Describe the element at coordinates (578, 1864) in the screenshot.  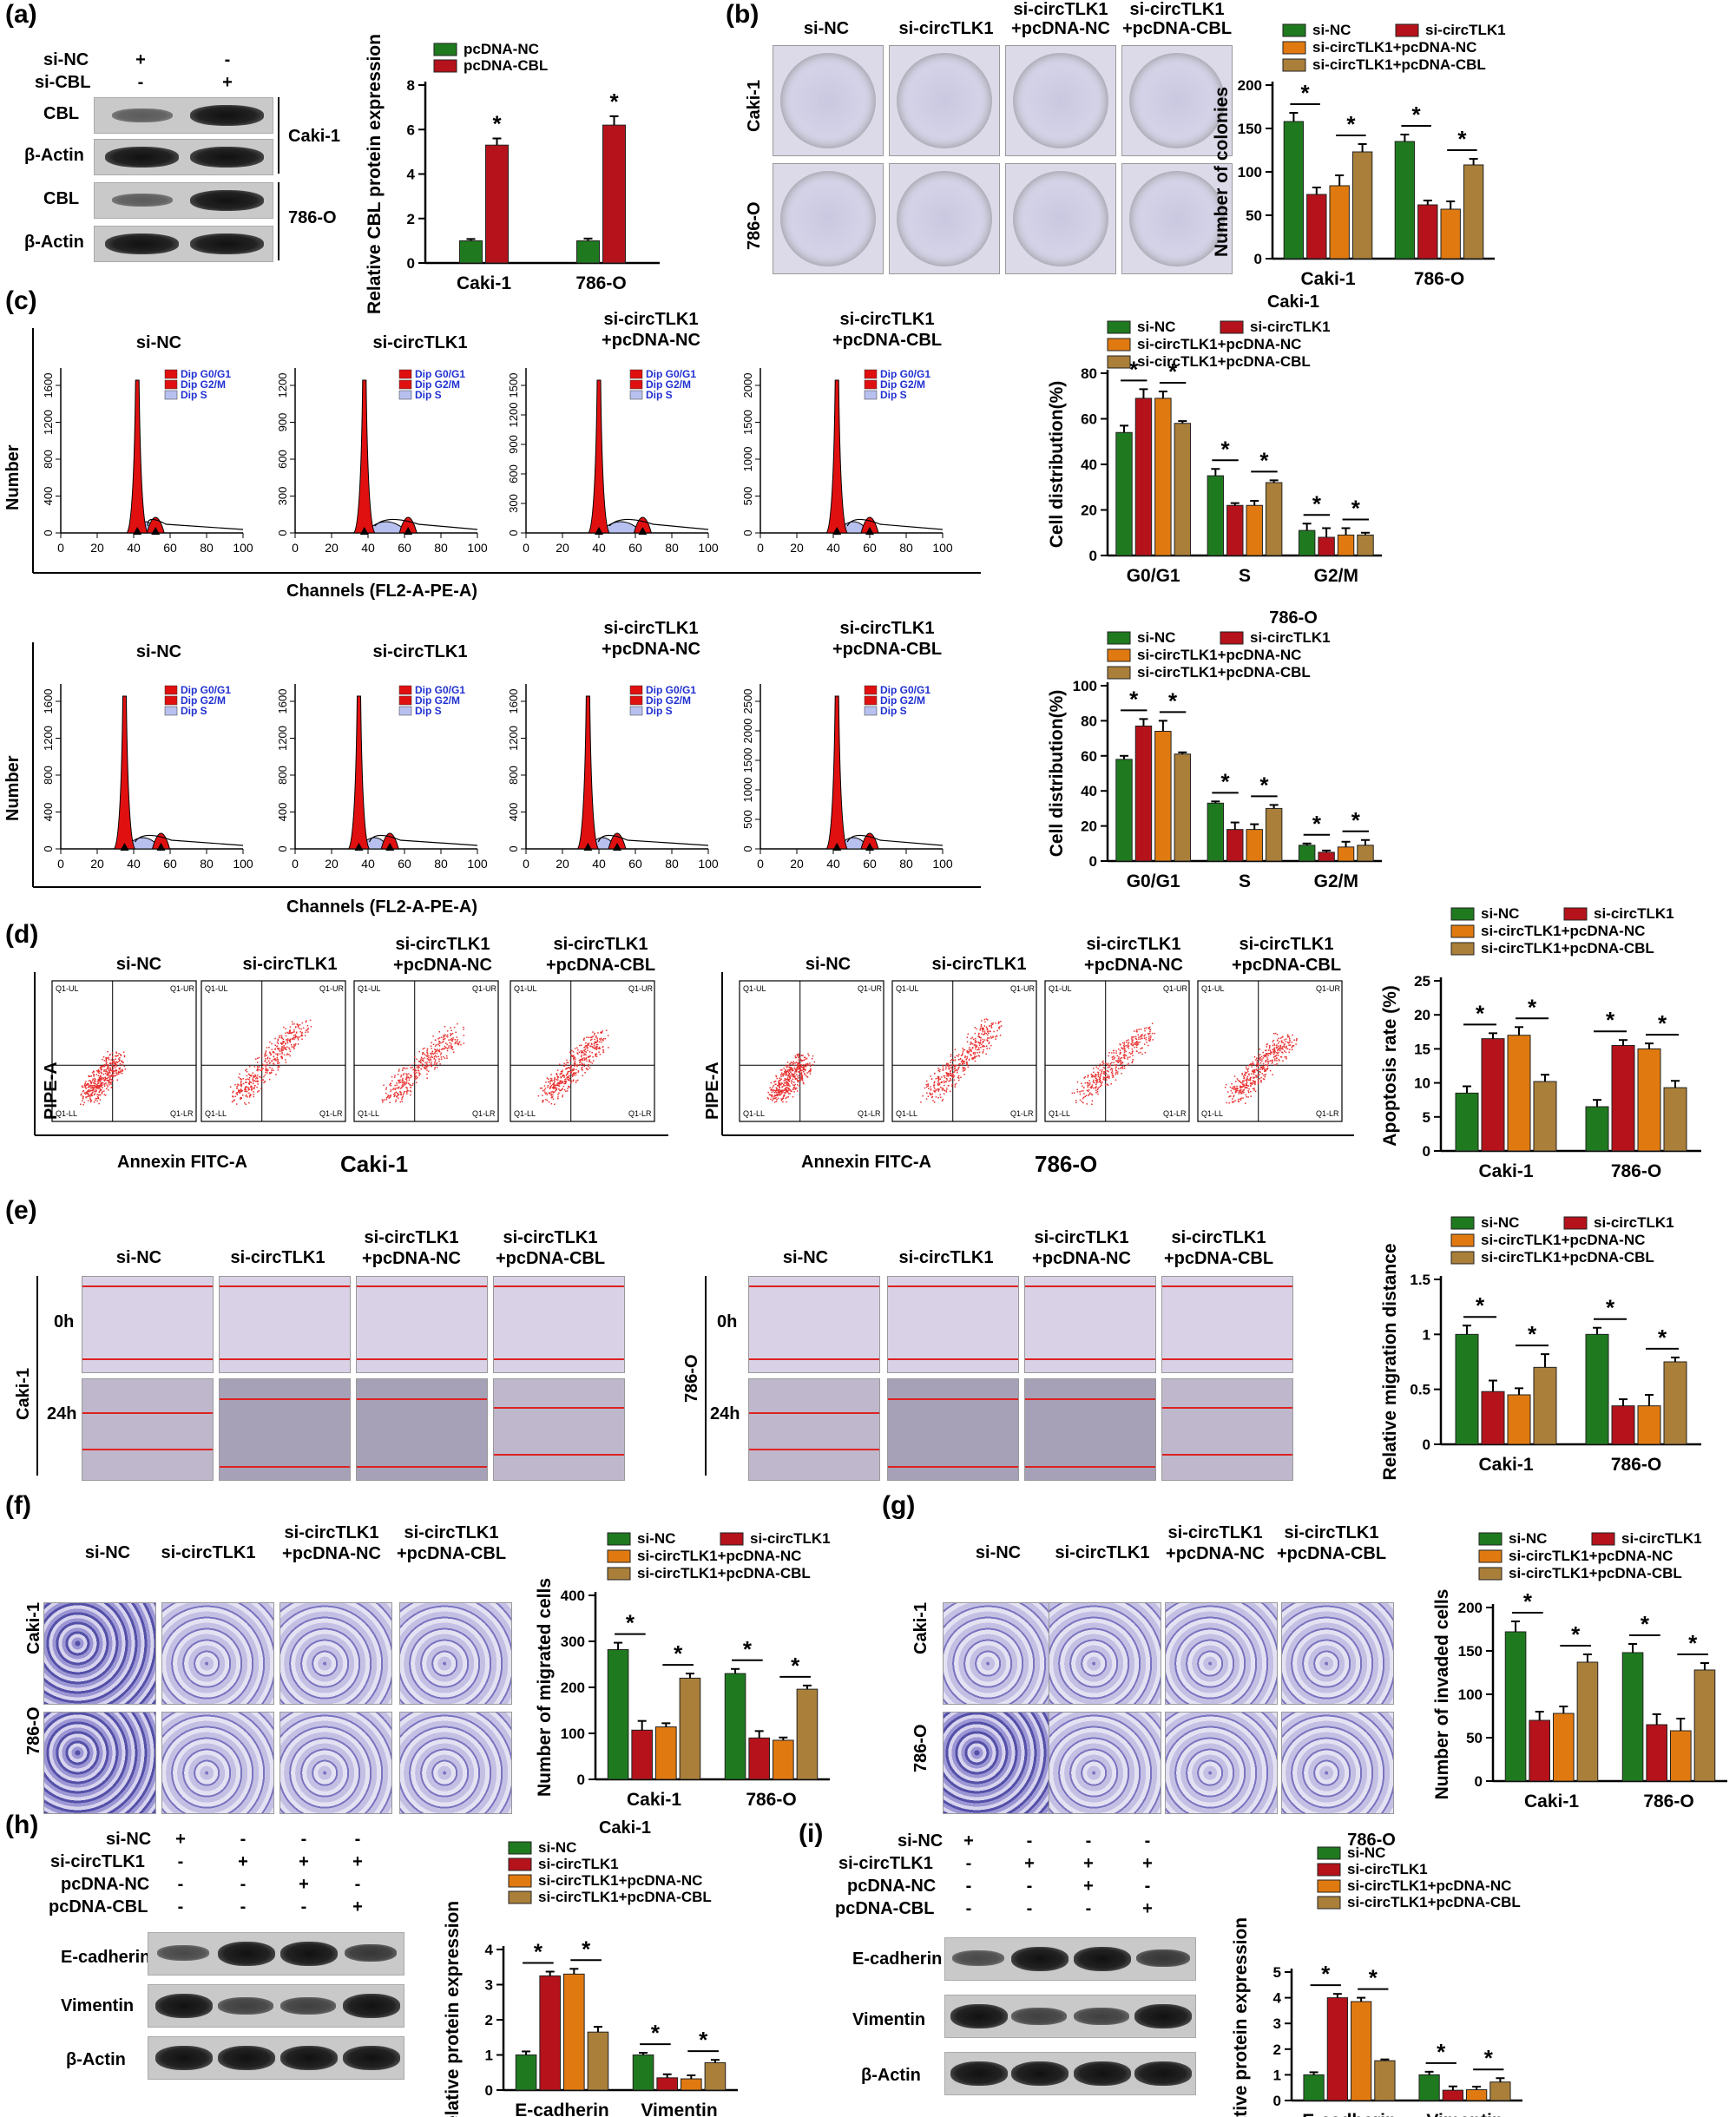
I see `legend-label: si-circTLK1` at that location.